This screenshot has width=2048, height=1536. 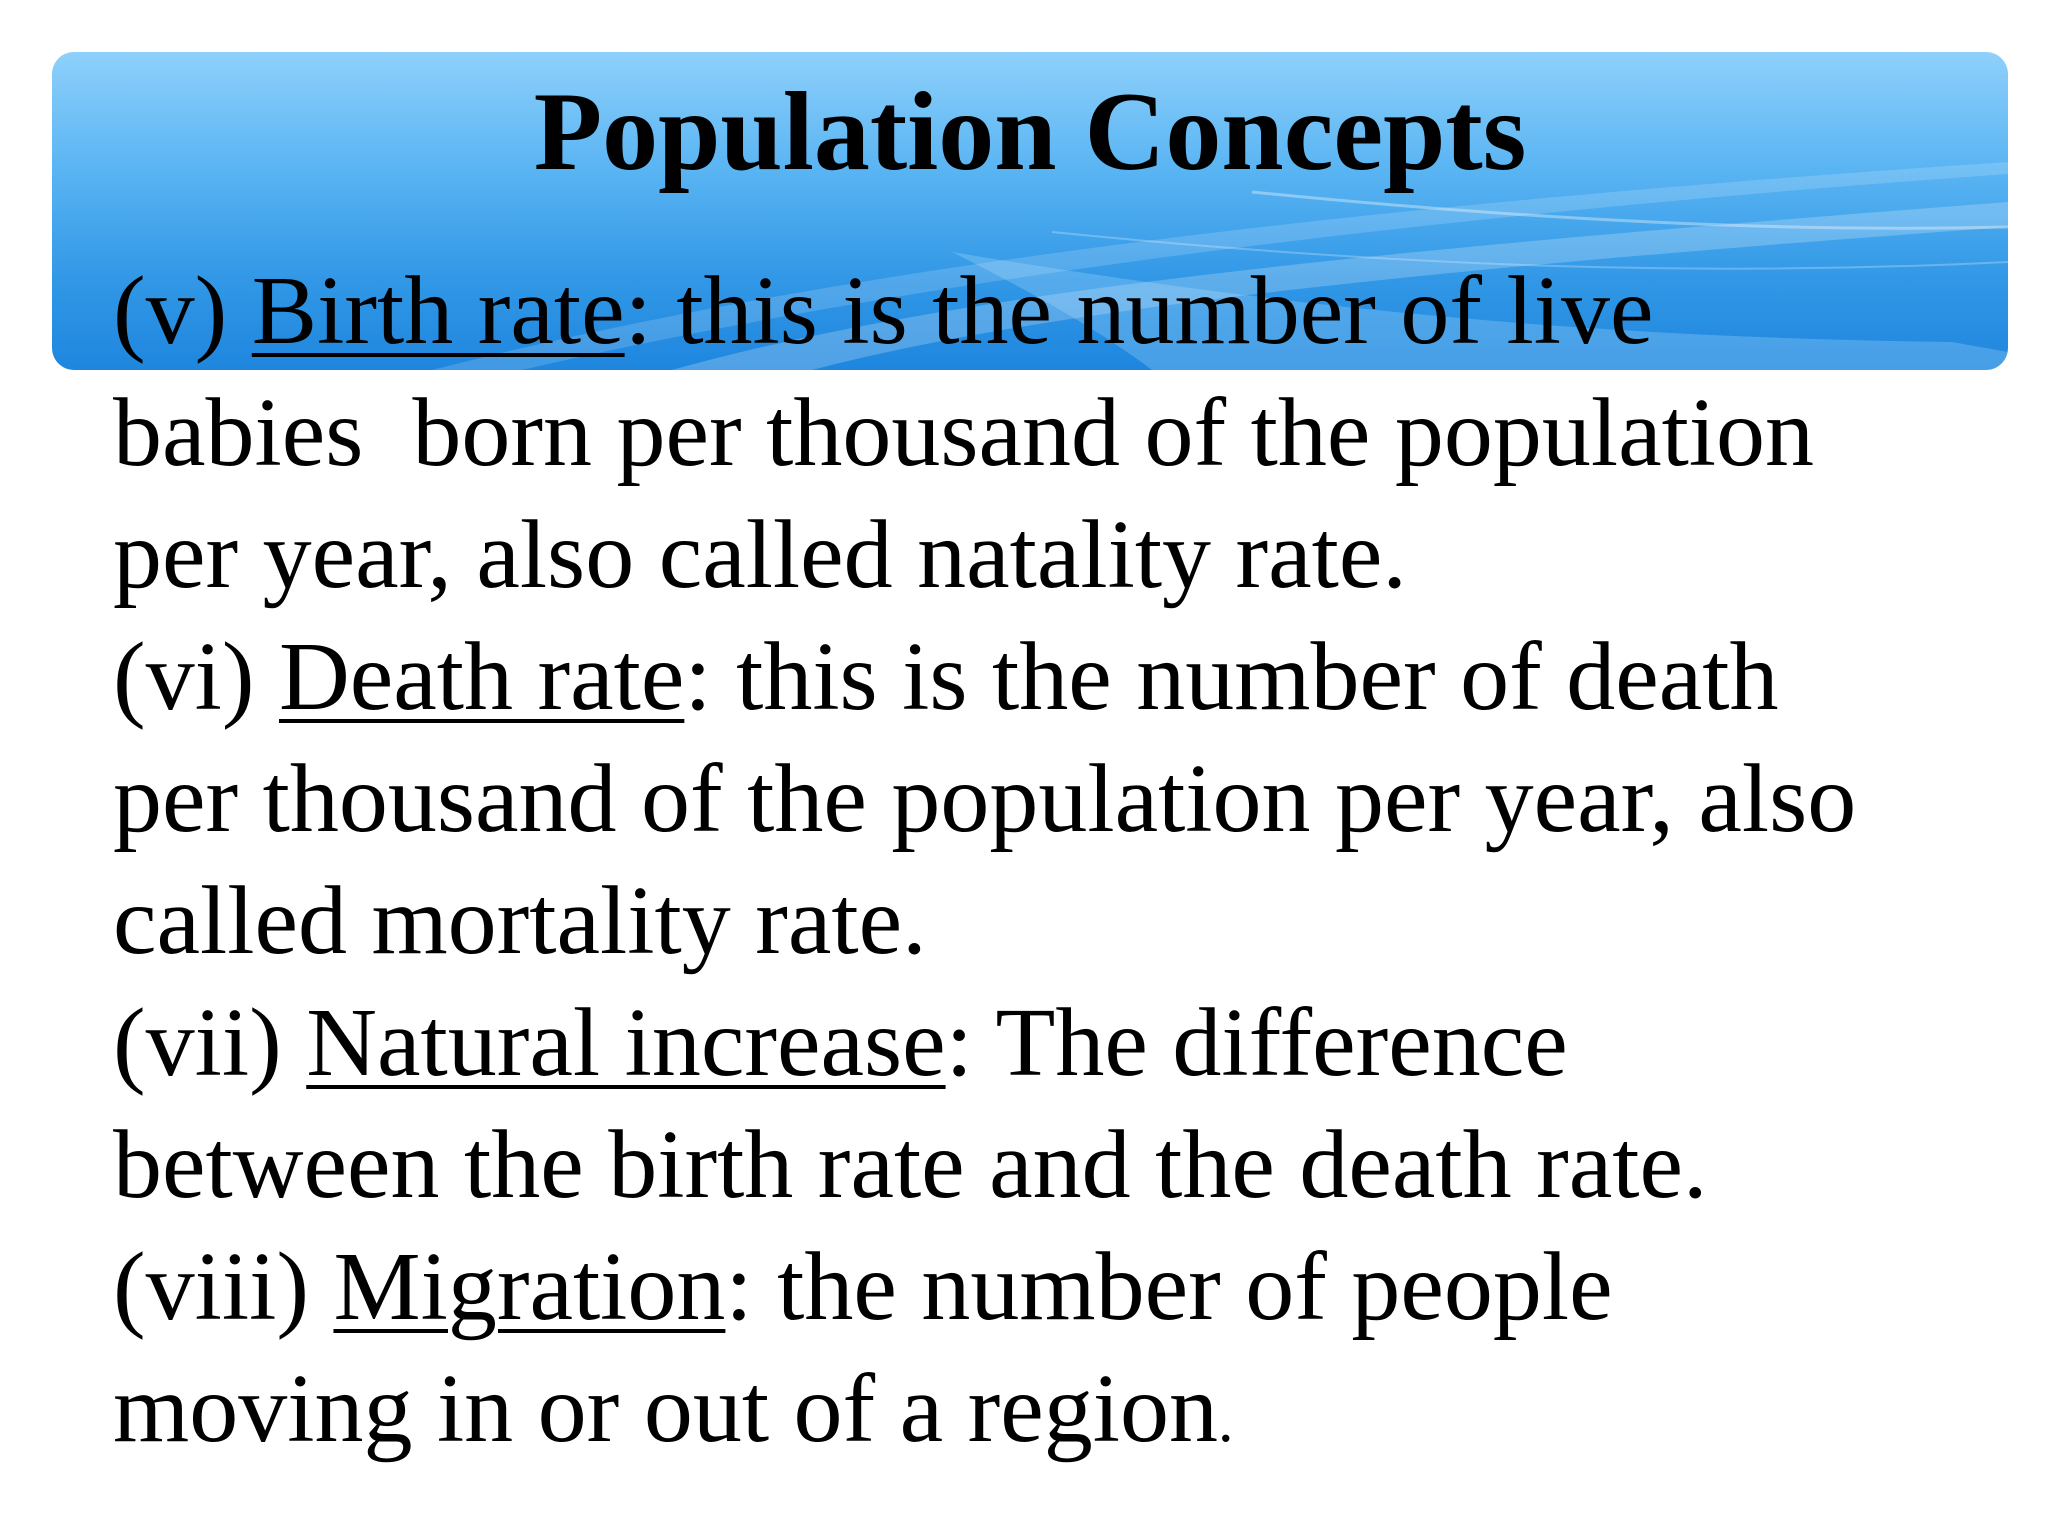 I want to click on item-text: moving in or out of a region, so click(x=666, y=1409).